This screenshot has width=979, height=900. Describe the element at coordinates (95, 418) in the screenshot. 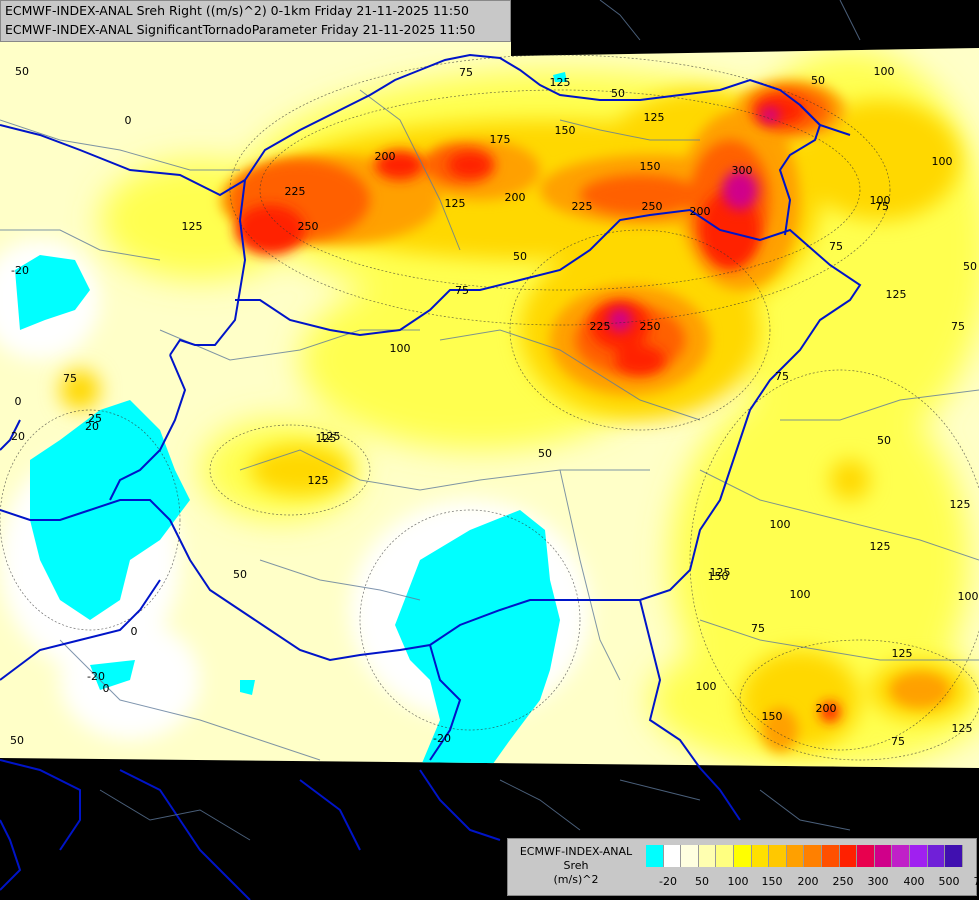

I see `contour-label: 25` at that location.